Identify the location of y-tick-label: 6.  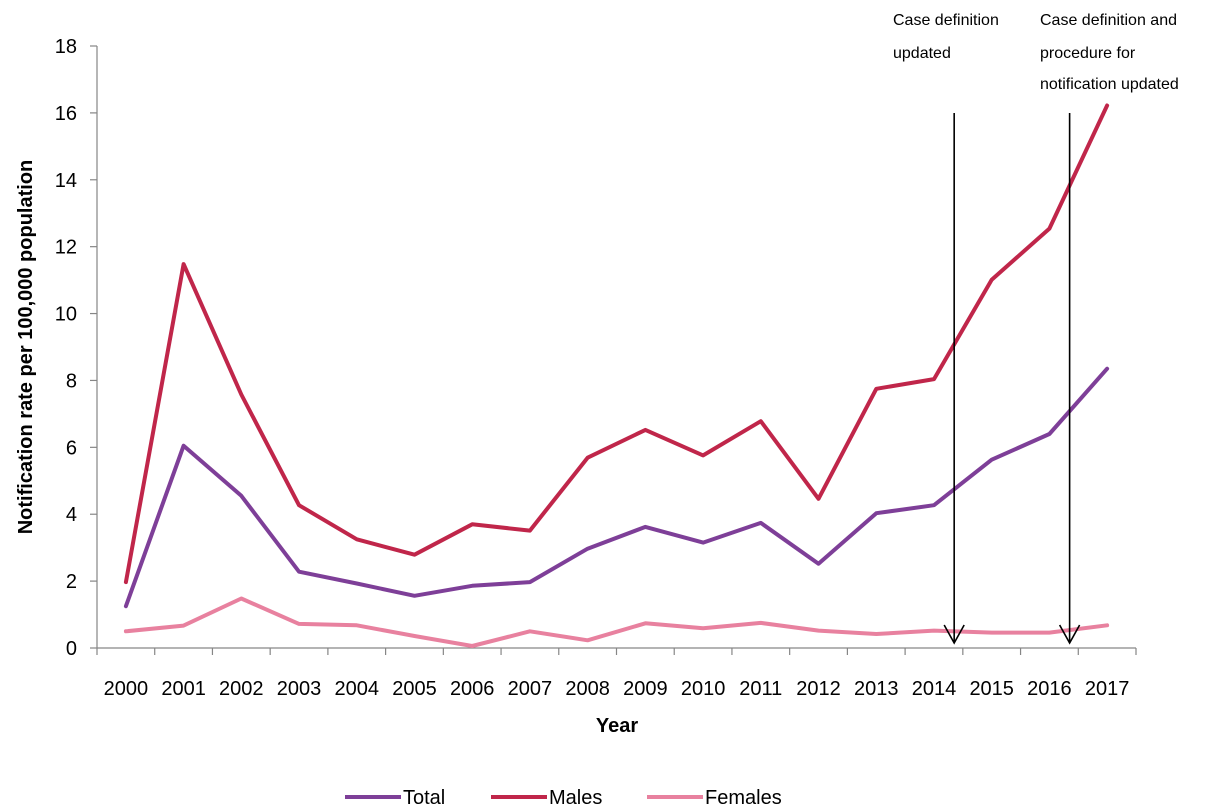
(71, 448).